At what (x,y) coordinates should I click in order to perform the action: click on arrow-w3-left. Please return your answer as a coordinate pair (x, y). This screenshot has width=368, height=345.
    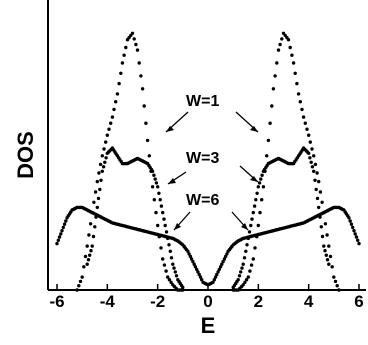
    Looking at the image, I should click on (177, 178).